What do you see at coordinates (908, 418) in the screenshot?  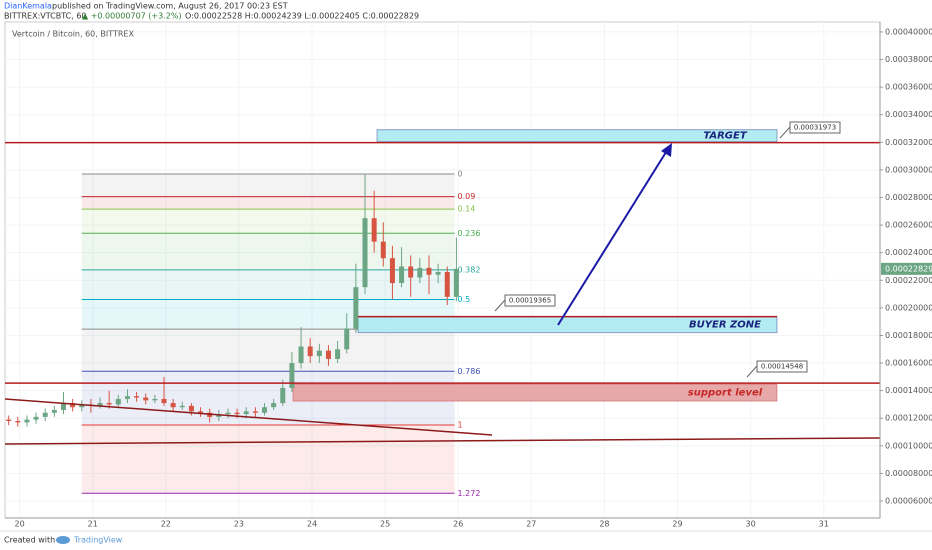 I see `y-tick-label: 0.00012000` at bounding box center [908, 418].